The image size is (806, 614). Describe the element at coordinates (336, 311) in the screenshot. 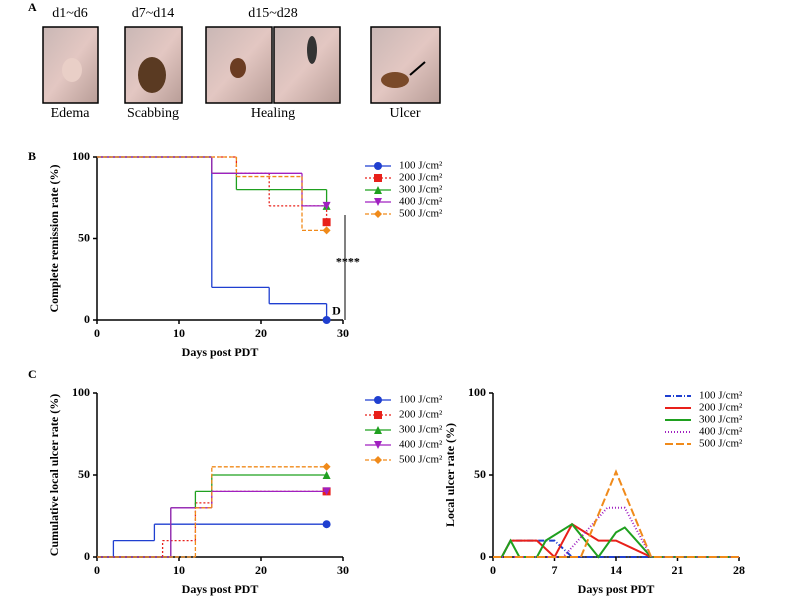

I see `annotation: D` at that location.